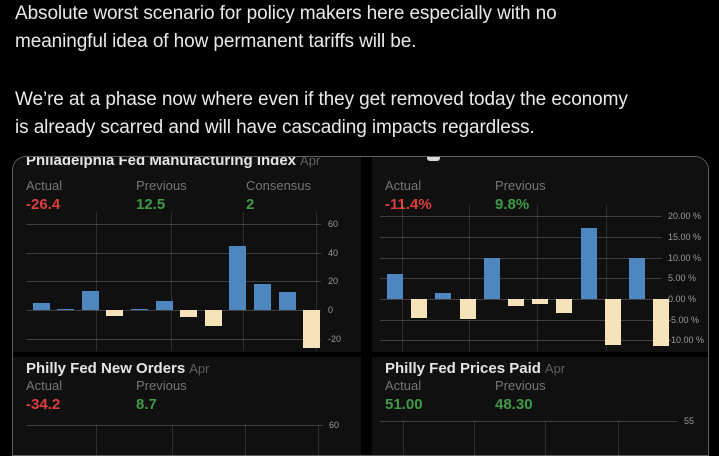 Image resolution: width=719 pixels, height=456 pixels. Describe the element at coordinates (689, 421) in the screenshot. I see `y-axis-label: 55` at that location.